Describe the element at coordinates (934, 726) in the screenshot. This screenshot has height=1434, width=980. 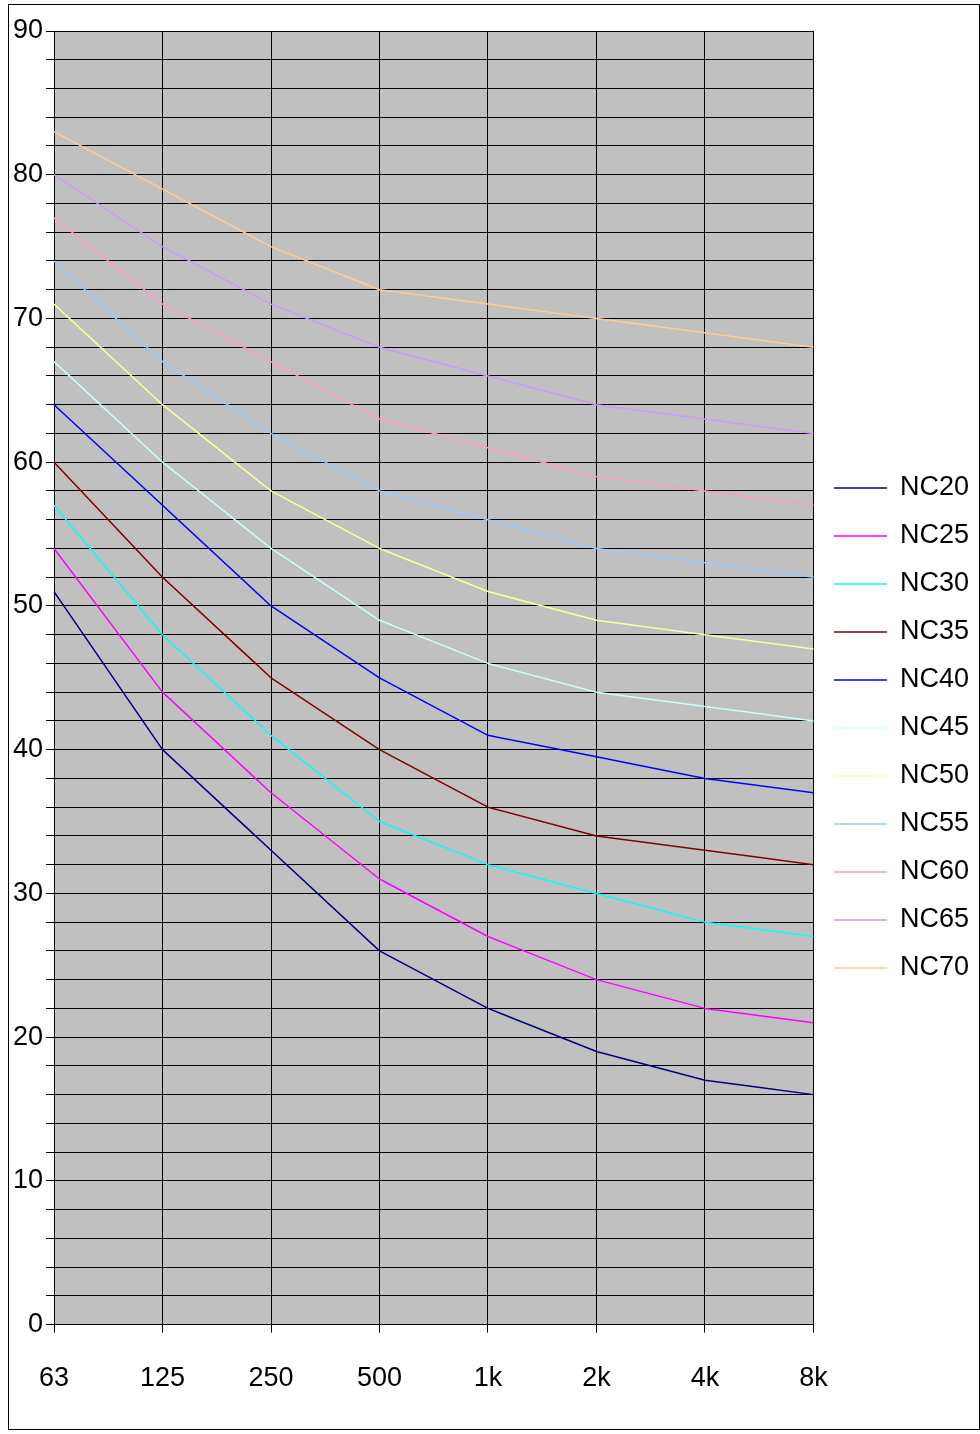
I see `legend-label: NC45` at that location.